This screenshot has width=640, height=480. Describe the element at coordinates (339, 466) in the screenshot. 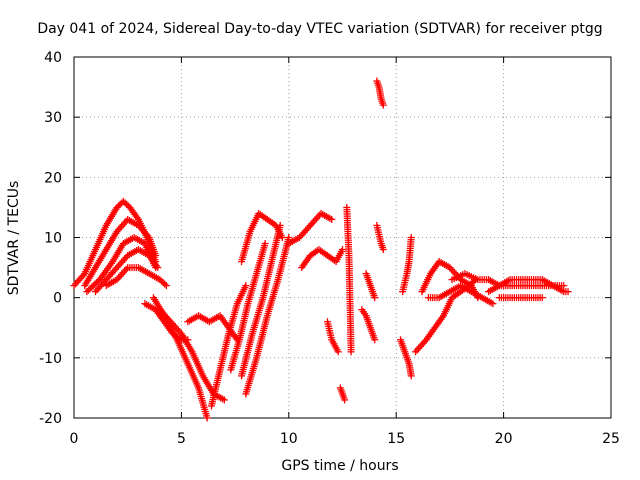

I see `x-axis-label: GPS time / hours` at that location.